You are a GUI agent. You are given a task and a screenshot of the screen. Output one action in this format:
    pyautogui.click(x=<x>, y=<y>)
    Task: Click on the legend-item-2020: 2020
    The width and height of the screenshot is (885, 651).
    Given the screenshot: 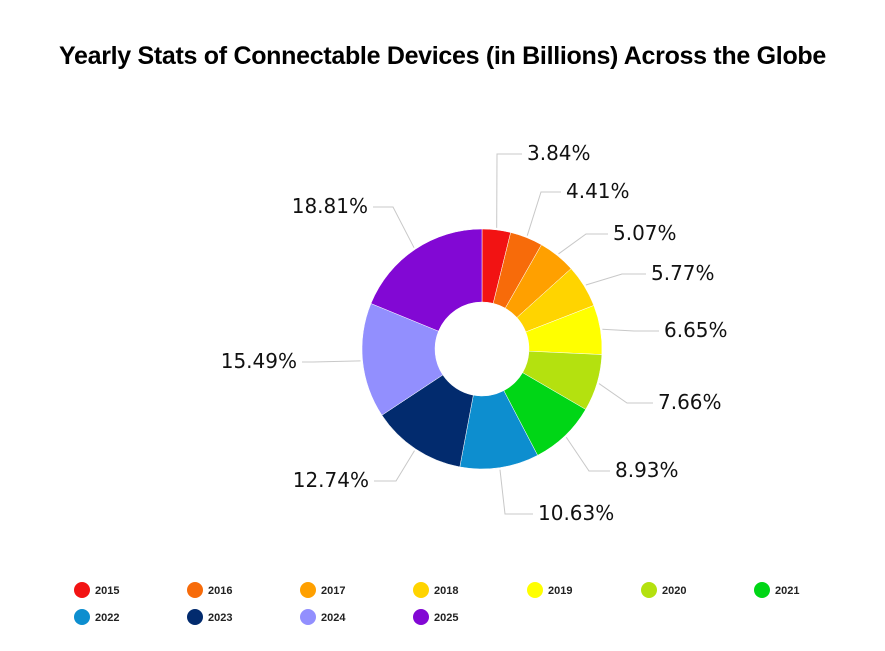 What is the action you would take?
    pyautogui.click(x=663, y=590)
    